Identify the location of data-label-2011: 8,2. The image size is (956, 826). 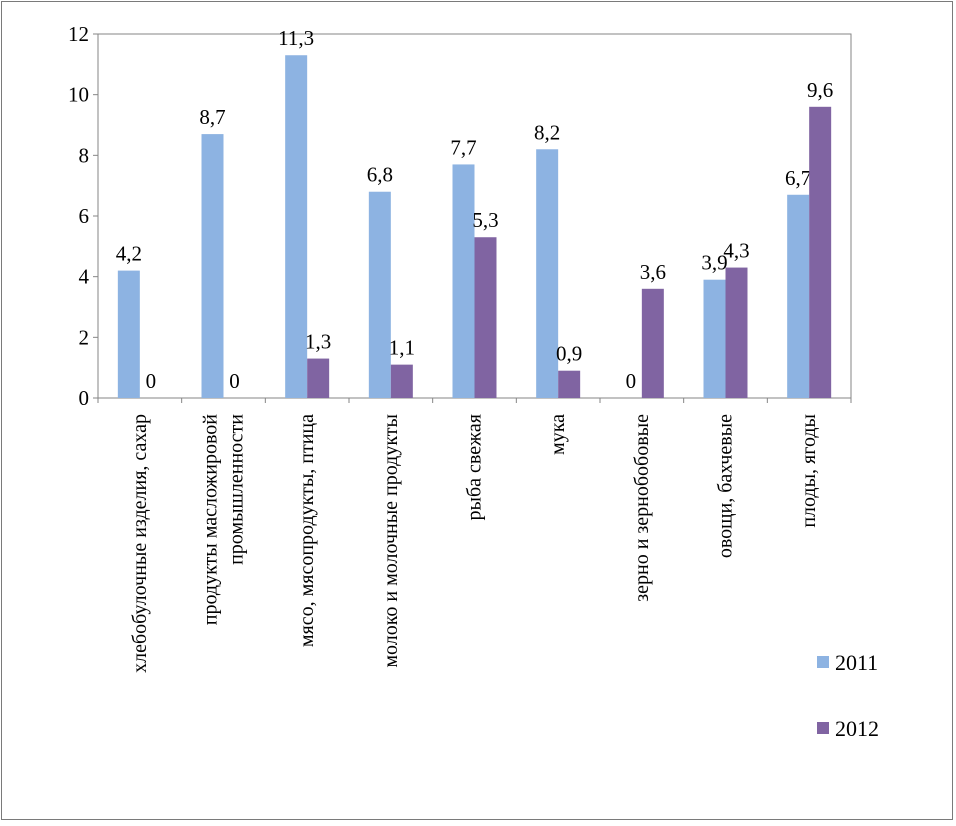
(547, 132).